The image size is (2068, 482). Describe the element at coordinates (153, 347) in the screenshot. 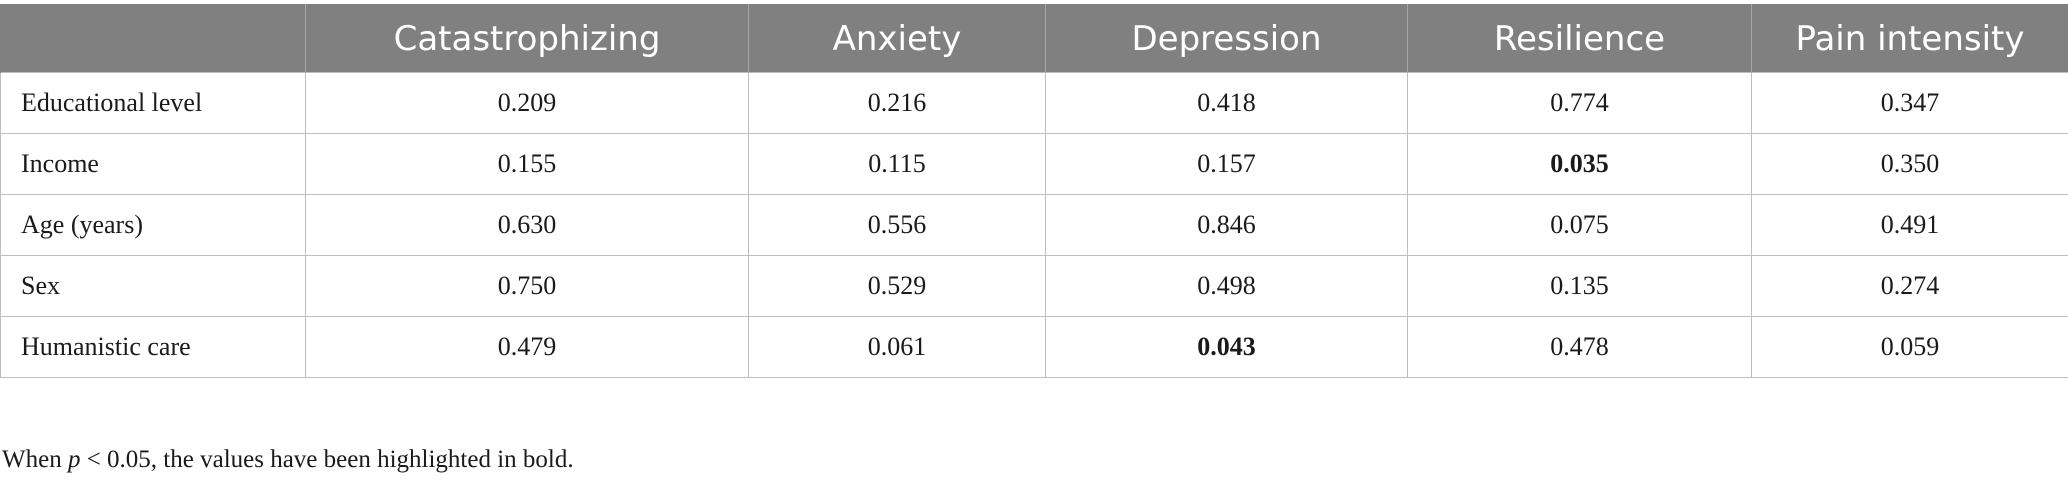

I see `row-label: Humanistic care` at that location.